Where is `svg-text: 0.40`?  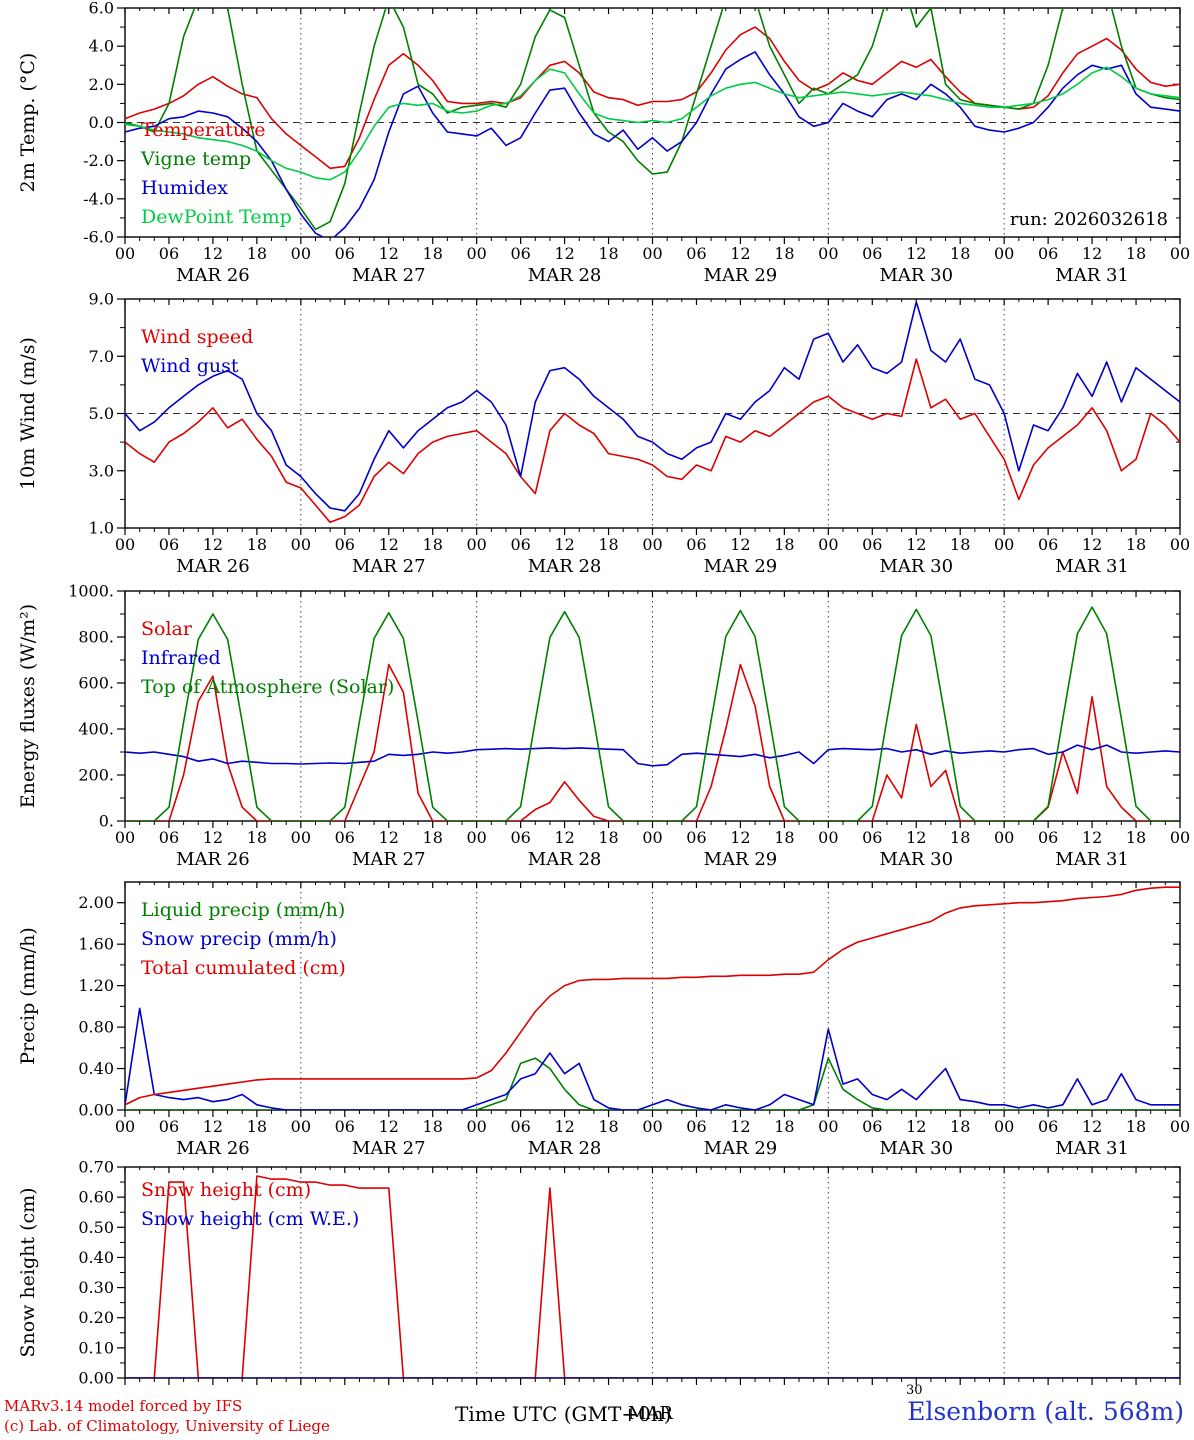 svg-text: 0.40 is located at coordinates (96, 1068).